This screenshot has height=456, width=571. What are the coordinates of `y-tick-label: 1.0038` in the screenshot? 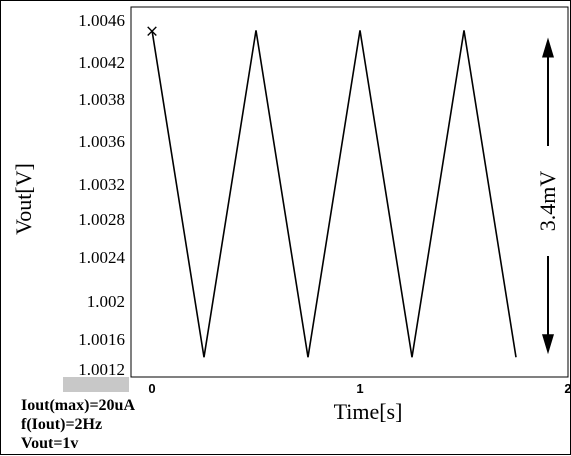 It's located at (101, 99).